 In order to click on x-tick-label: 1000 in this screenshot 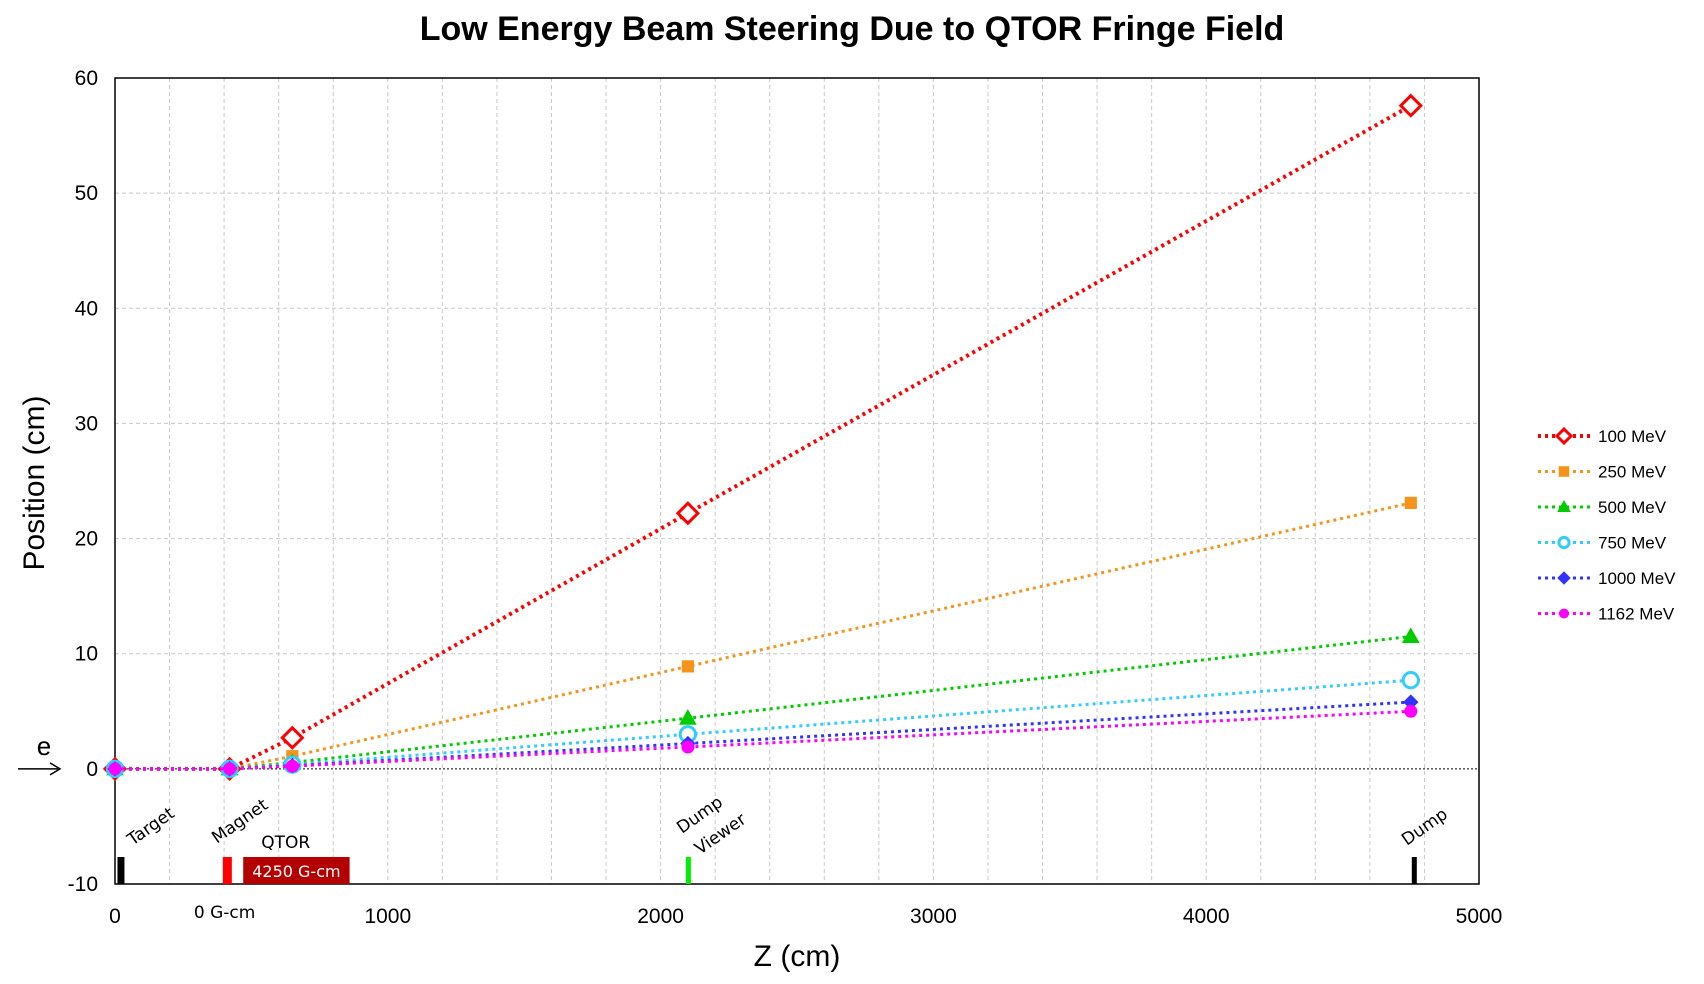, I will do `click(387, 916)`.